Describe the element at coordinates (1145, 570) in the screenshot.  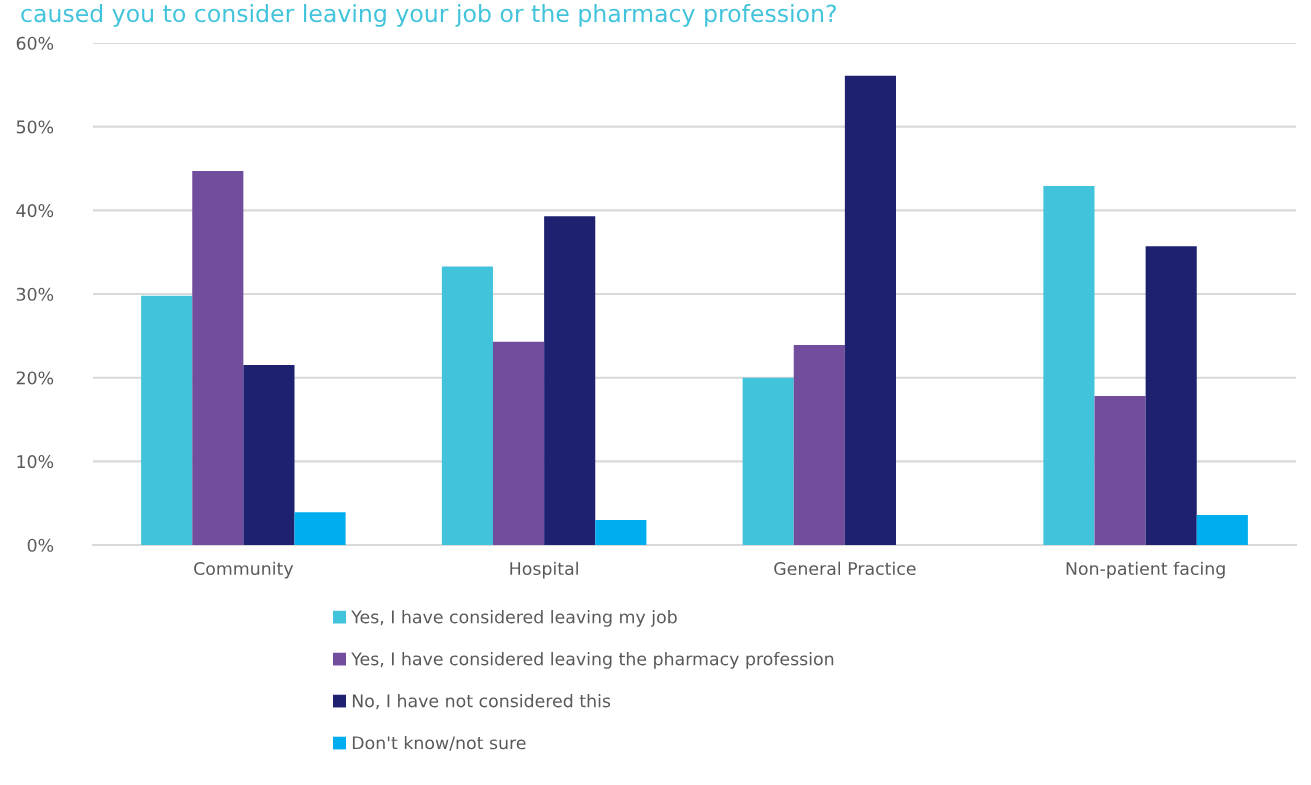
I see `x-tick-label: Non-patient facing` at that location.